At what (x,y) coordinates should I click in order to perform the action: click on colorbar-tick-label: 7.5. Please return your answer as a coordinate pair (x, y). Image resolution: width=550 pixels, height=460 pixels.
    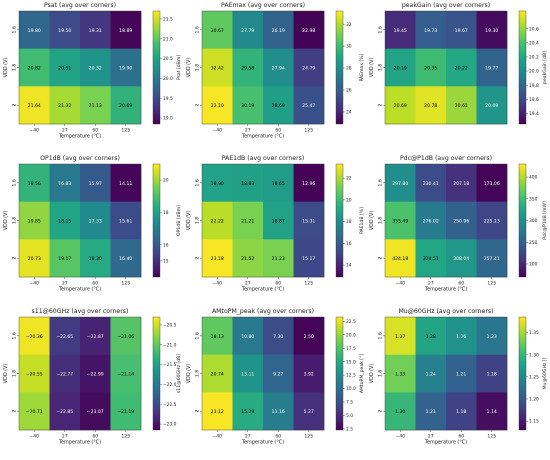
    Looking at the image, I should click on (349, 403).